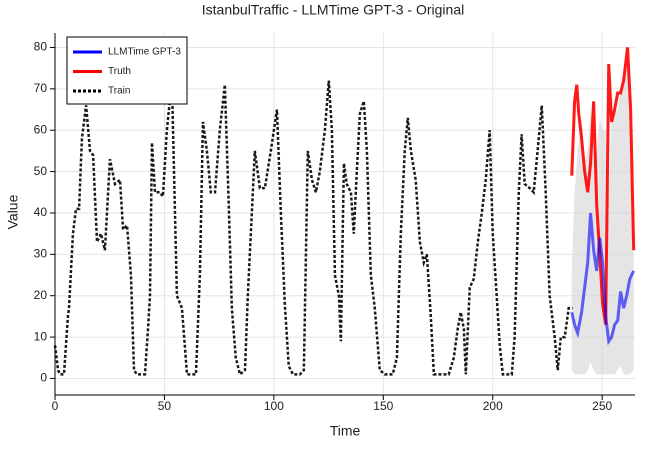  I want to click on legend-label: Truth, so click(119, 71).